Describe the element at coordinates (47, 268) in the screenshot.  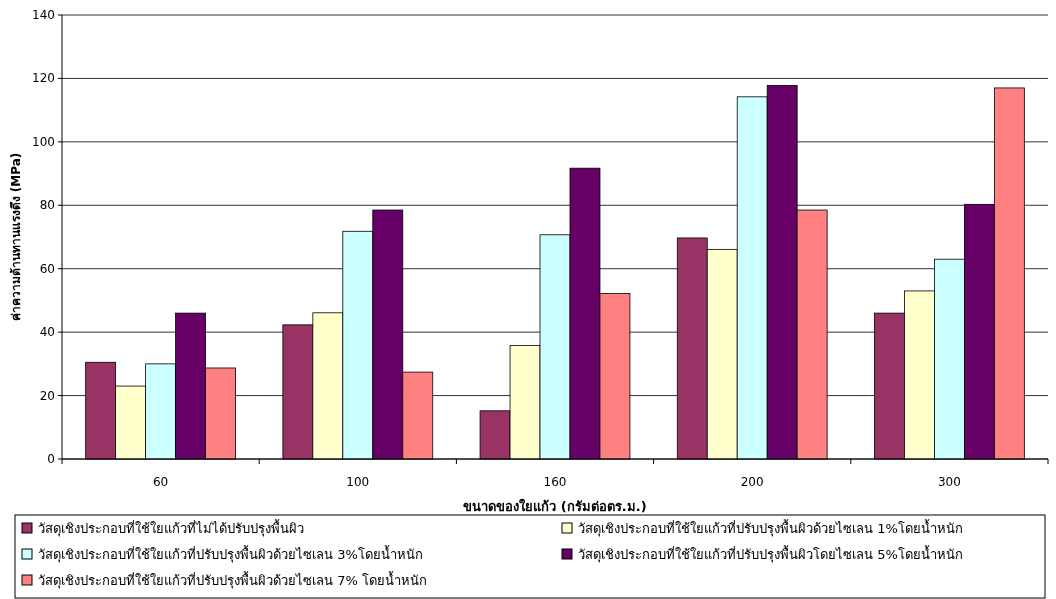
I see `y-tick-label: 60` at that location.